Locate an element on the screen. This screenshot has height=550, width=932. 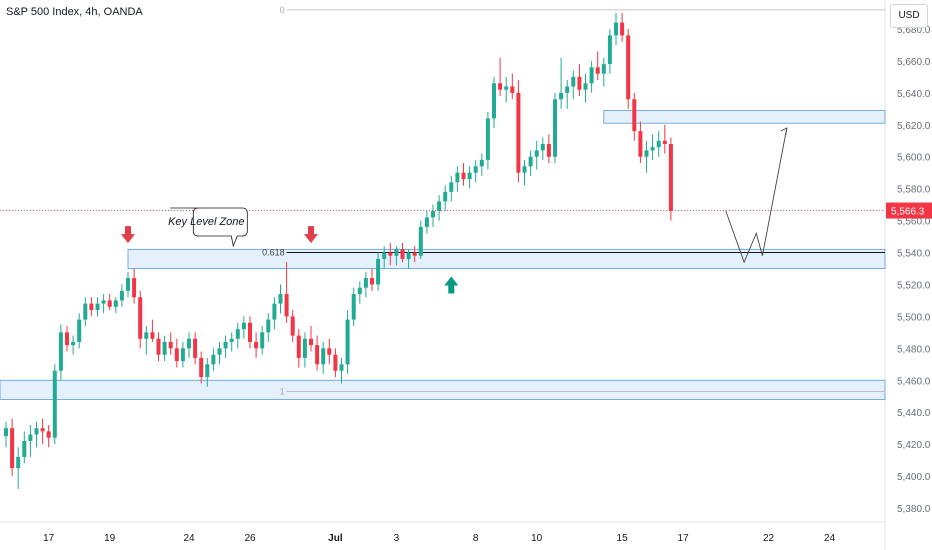
currency-button: USD is located at coordinates (909, 16).